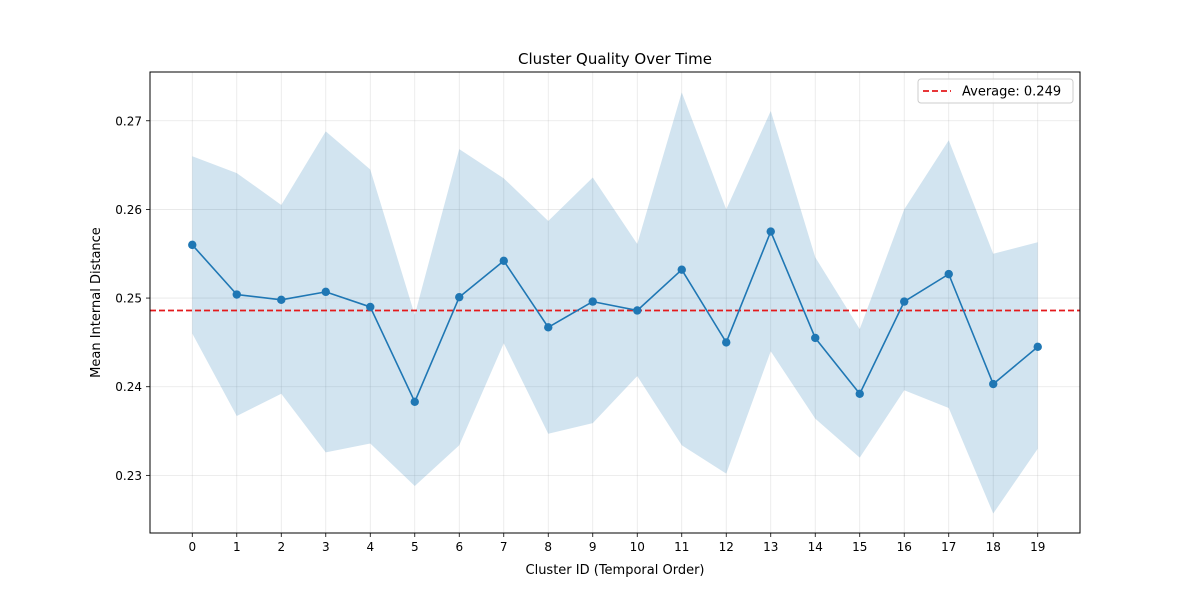  I want to click on x-tick-label: 17, so click(948, 547).